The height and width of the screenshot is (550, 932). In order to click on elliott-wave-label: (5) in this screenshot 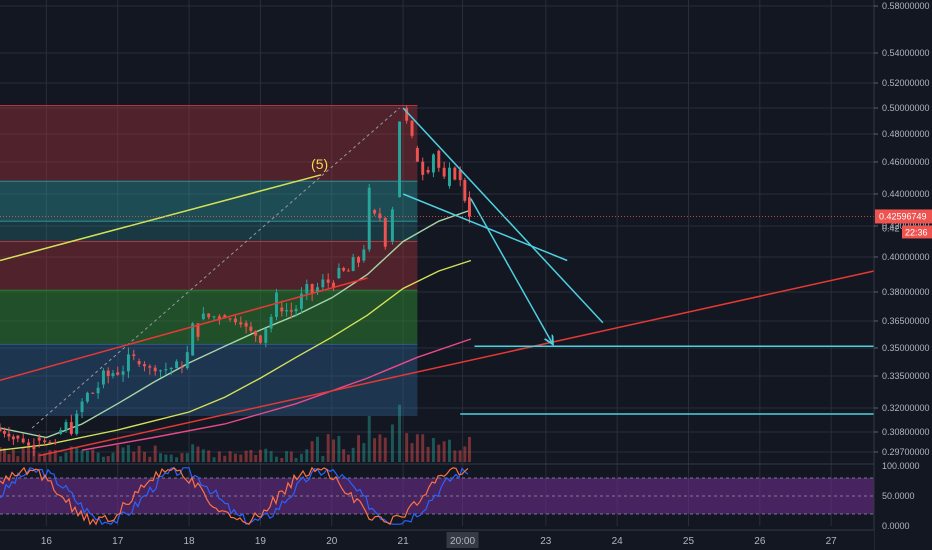, I will do `click(319, 164)`.